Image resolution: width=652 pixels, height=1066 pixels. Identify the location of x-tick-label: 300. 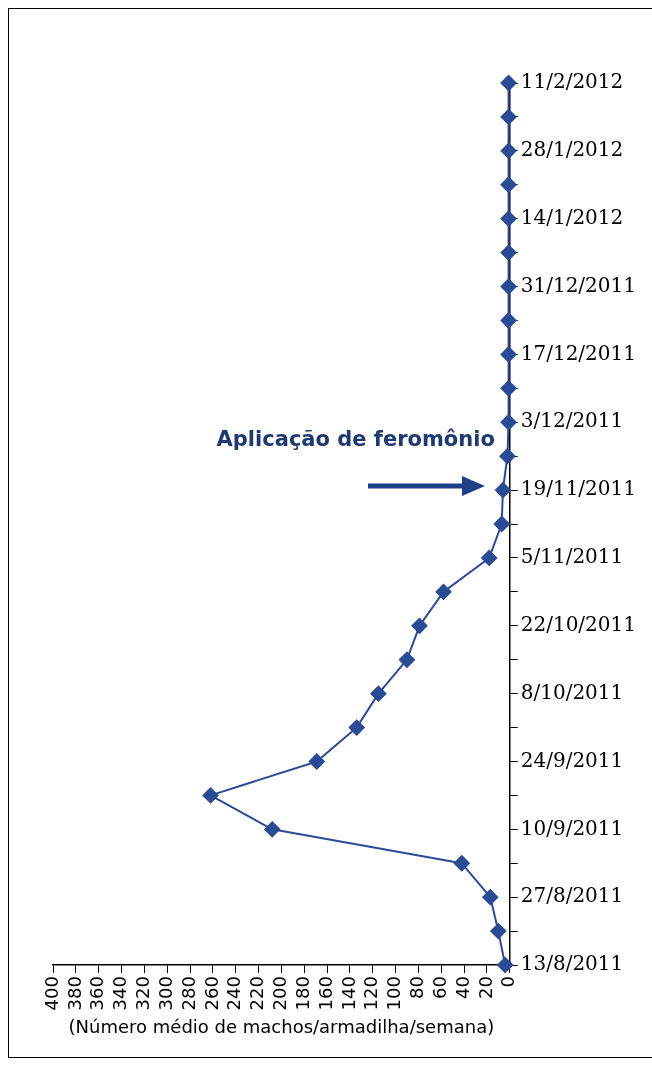
(165, 993).